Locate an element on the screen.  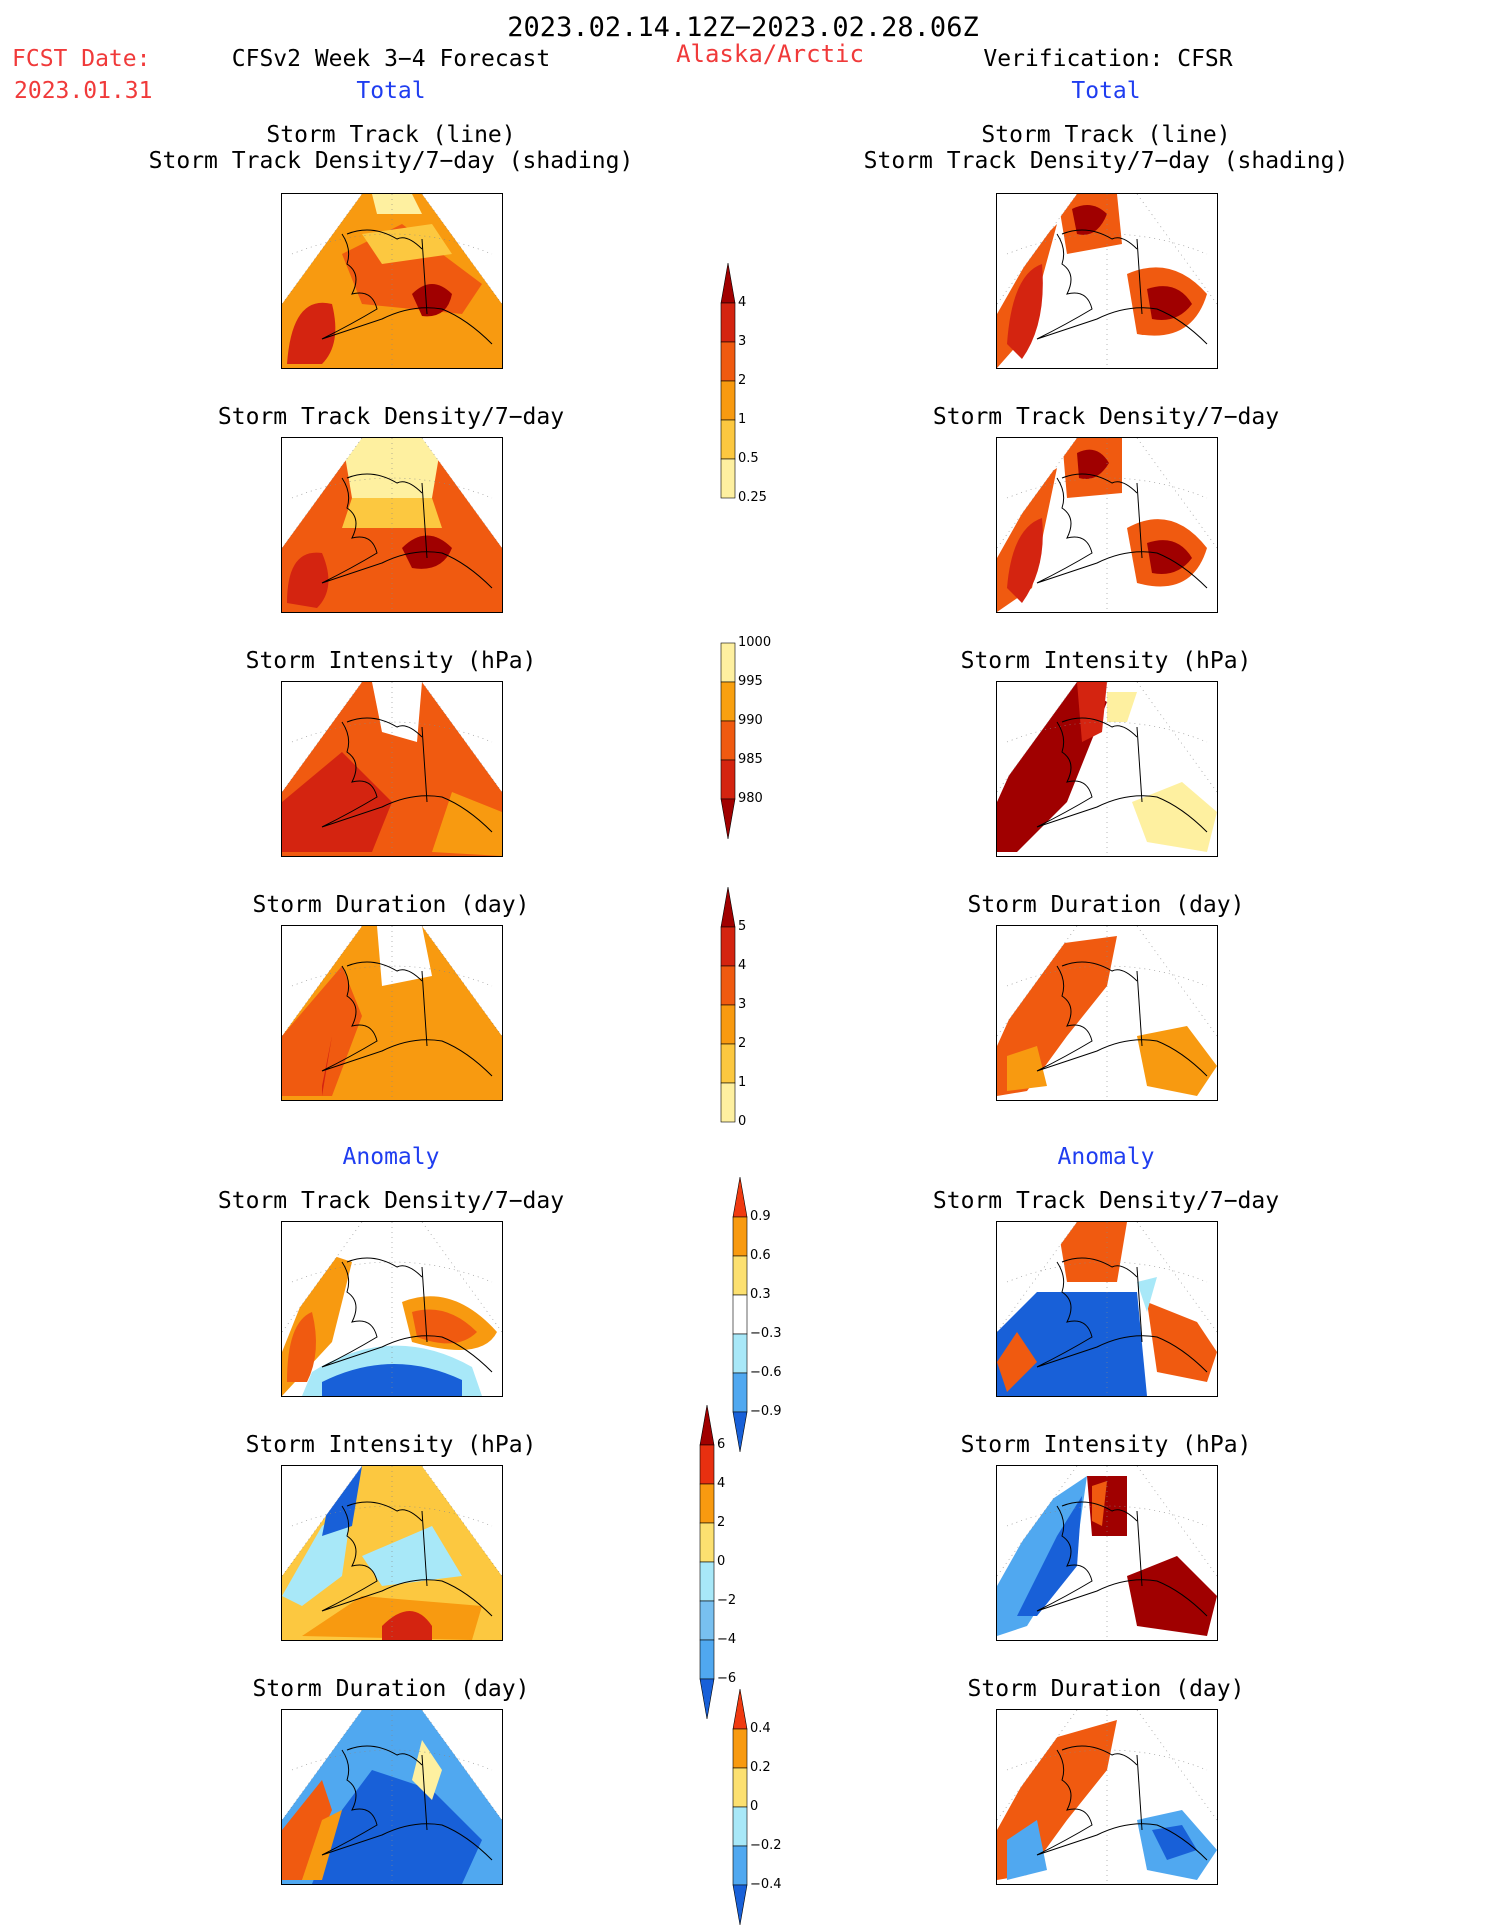
right-duration-title: Storm Duration (day) is located at coordinates (1106, 905).